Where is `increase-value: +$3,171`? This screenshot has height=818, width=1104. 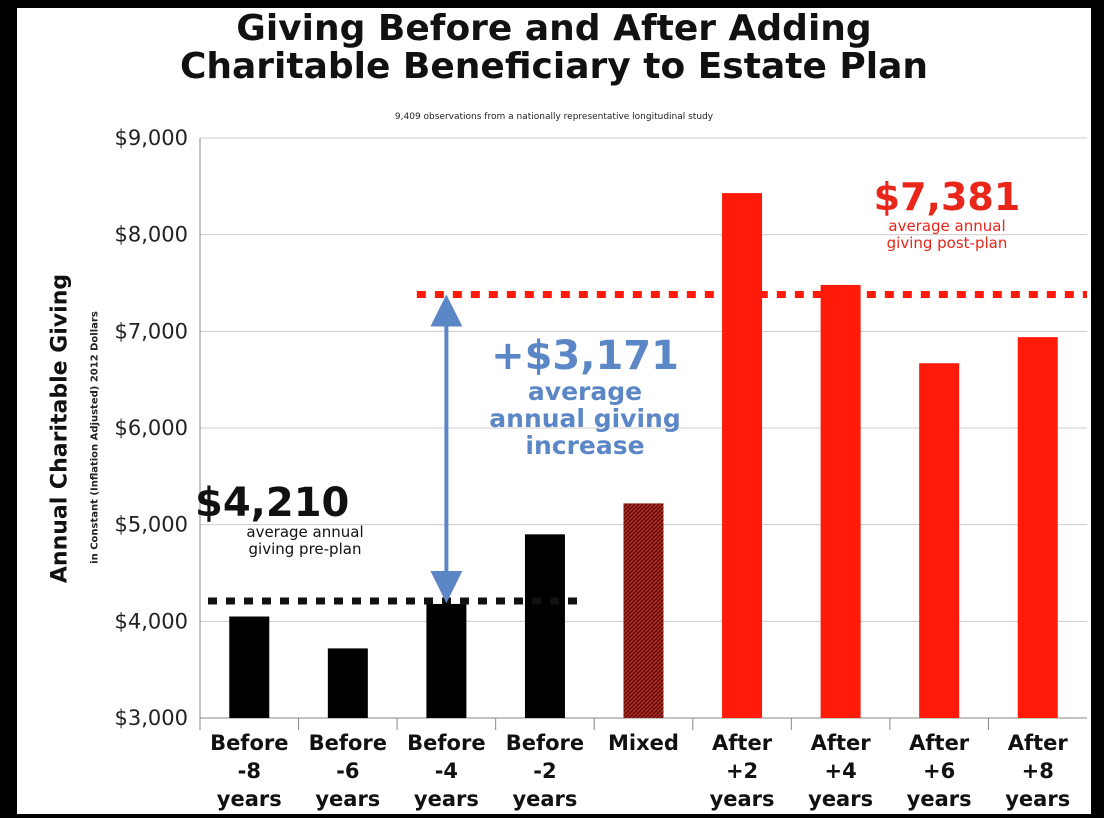
increase-value: +$3,171 is located at coordinates (585, 356).